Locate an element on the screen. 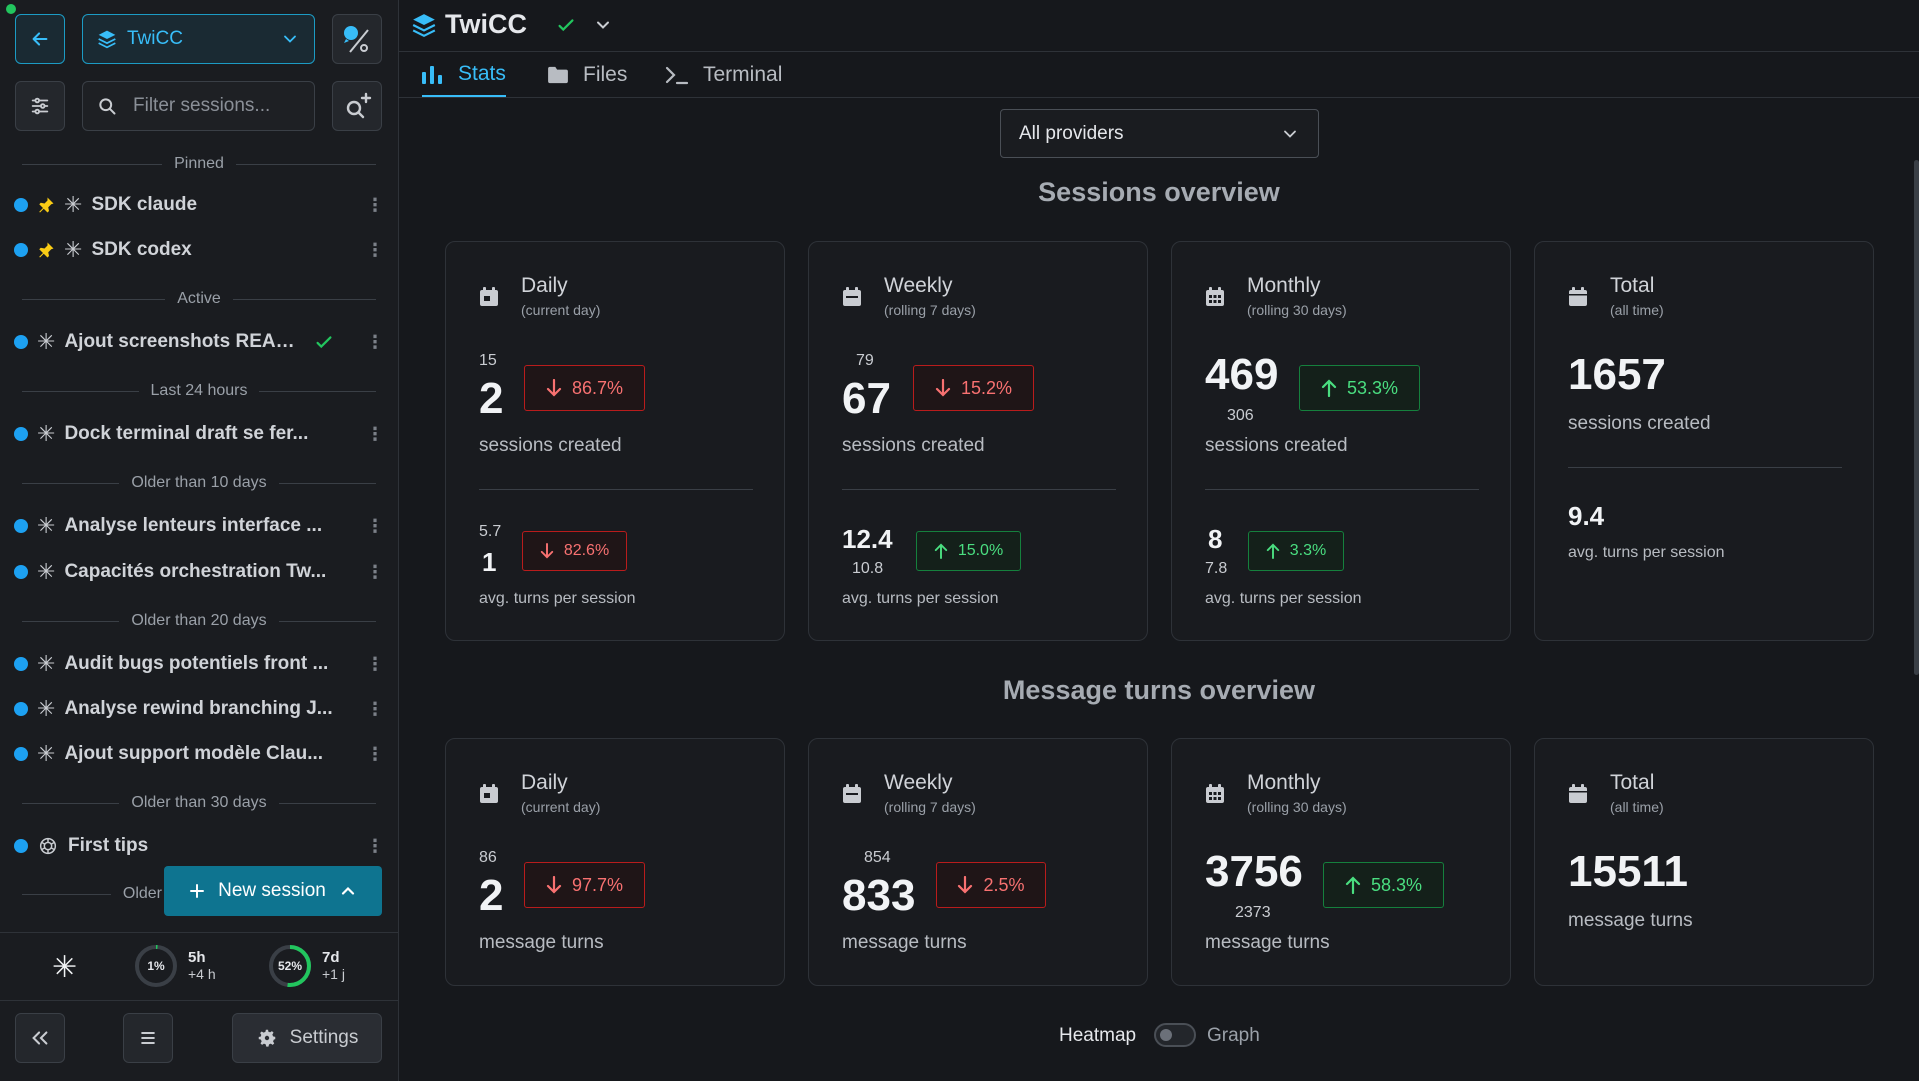 This screenshot has height=1081, width=1919. change-value: 53.3% is located at coordinates (1372, 387).